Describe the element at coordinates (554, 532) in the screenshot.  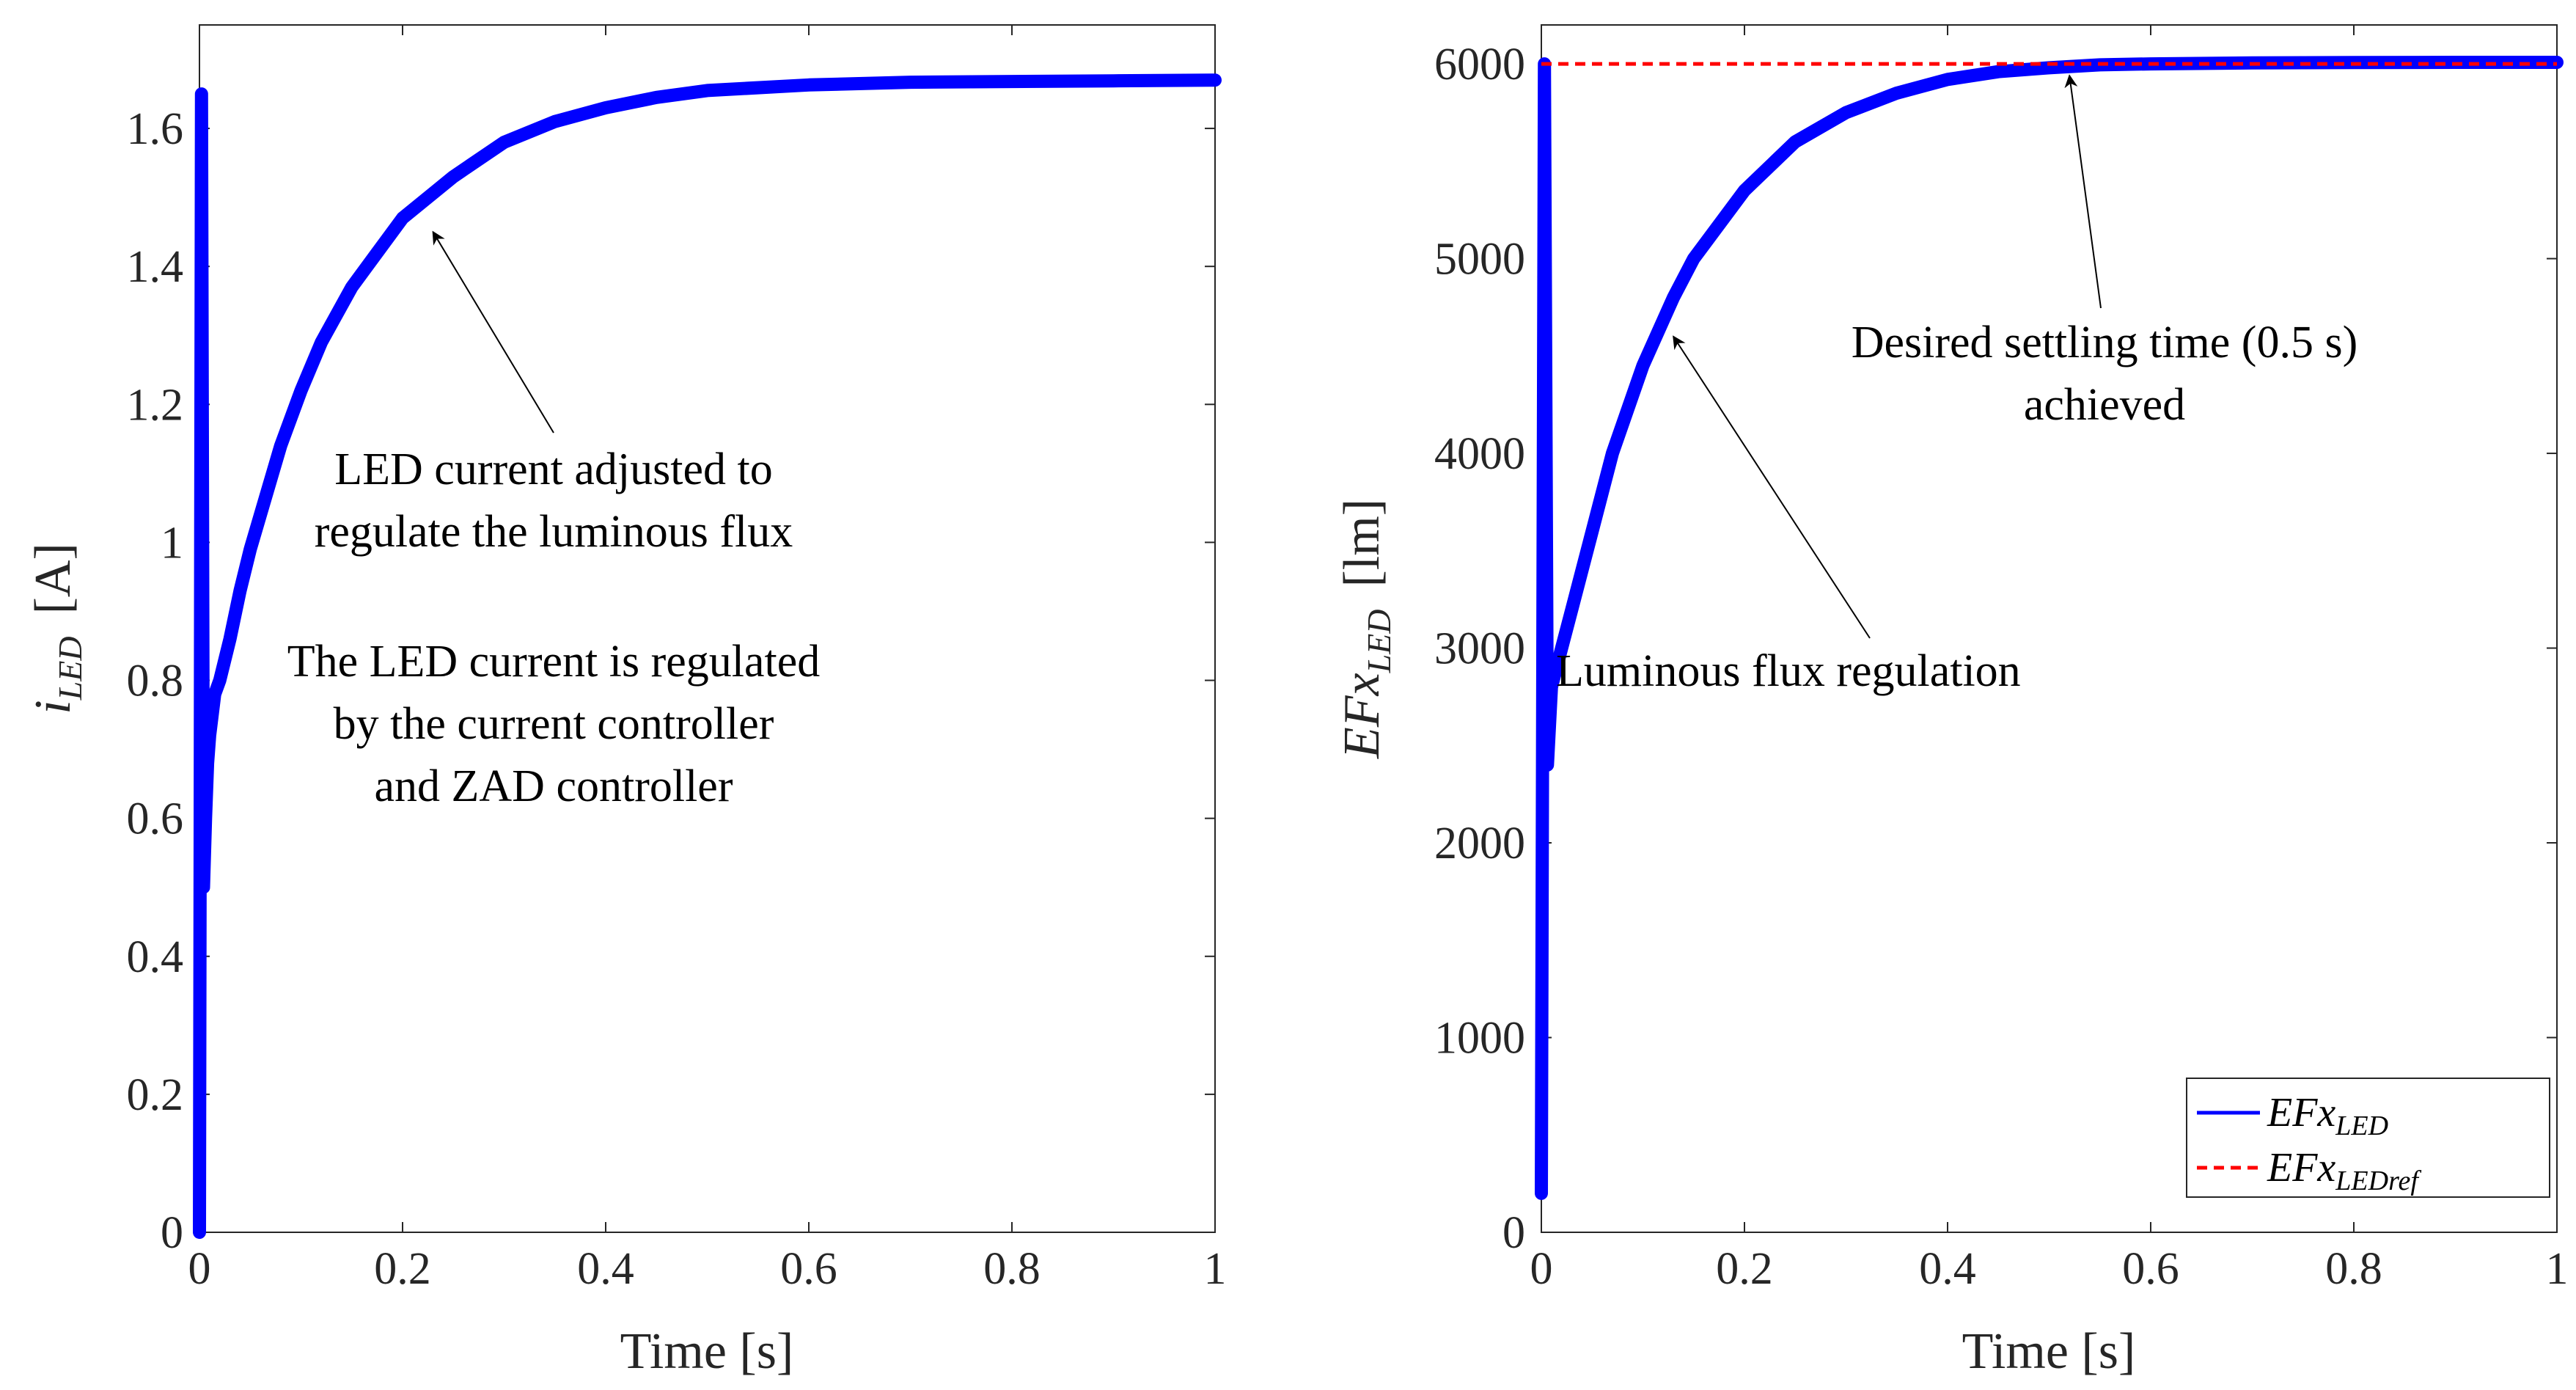
I see `svg-text: regulate the luminous flux` at that location.